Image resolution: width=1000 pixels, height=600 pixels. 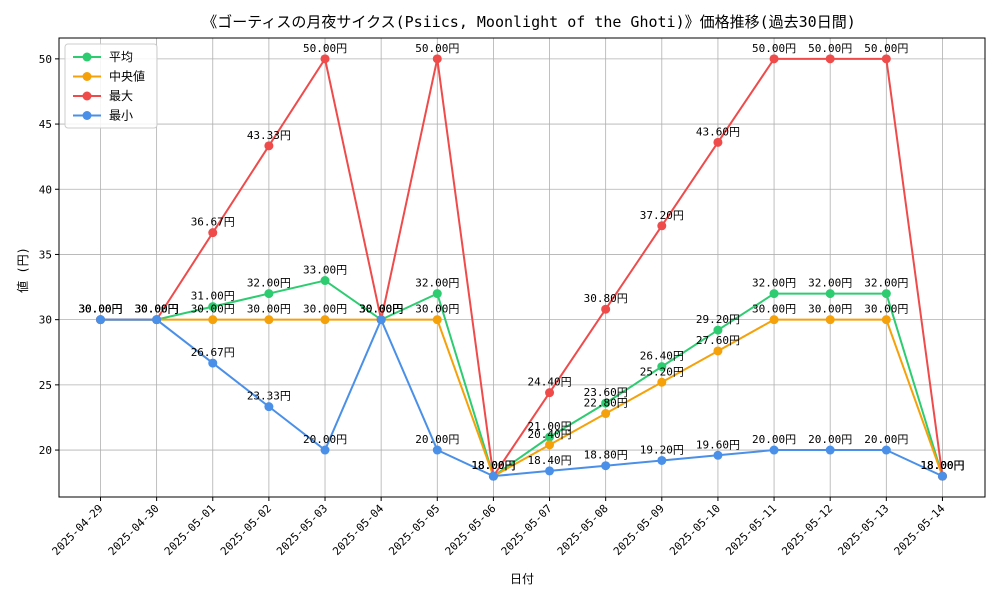 What do you see at coordinates (45, 59) in the screenshot?
I see `y-tick-label: 50` at bounding box center [45, 59].